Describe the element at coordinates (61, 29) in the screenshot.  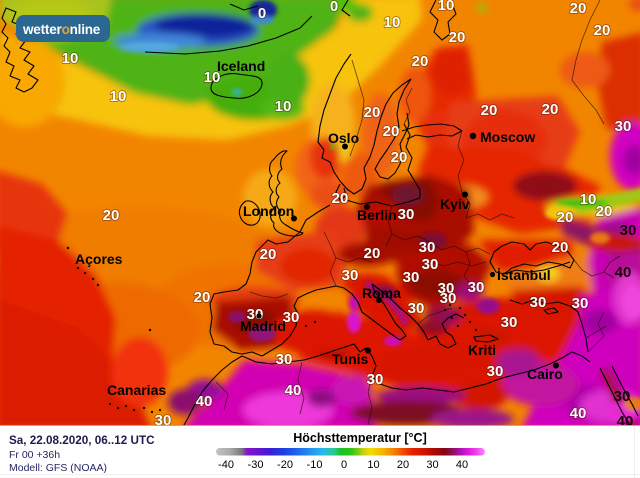
I see `svg-text: wetteronline` at that location.